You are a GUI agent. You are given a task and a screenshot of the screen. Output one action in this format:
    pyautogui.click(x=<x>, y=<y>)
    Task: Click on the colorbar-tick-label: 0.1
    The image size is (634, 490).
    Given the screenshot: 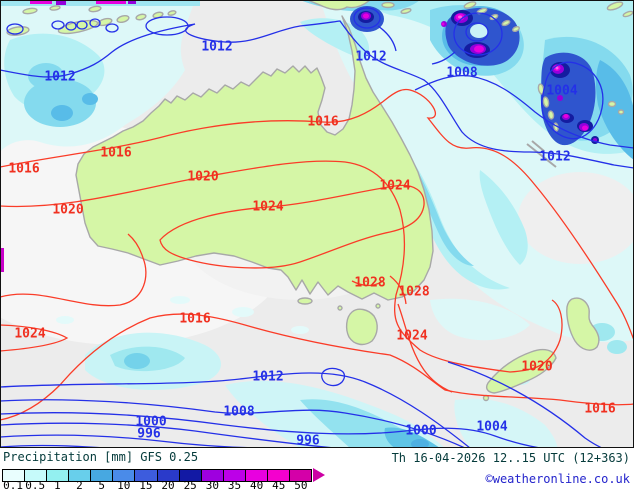 What is the action you would take?
    pyautogui.click(x=13, y=484)
    